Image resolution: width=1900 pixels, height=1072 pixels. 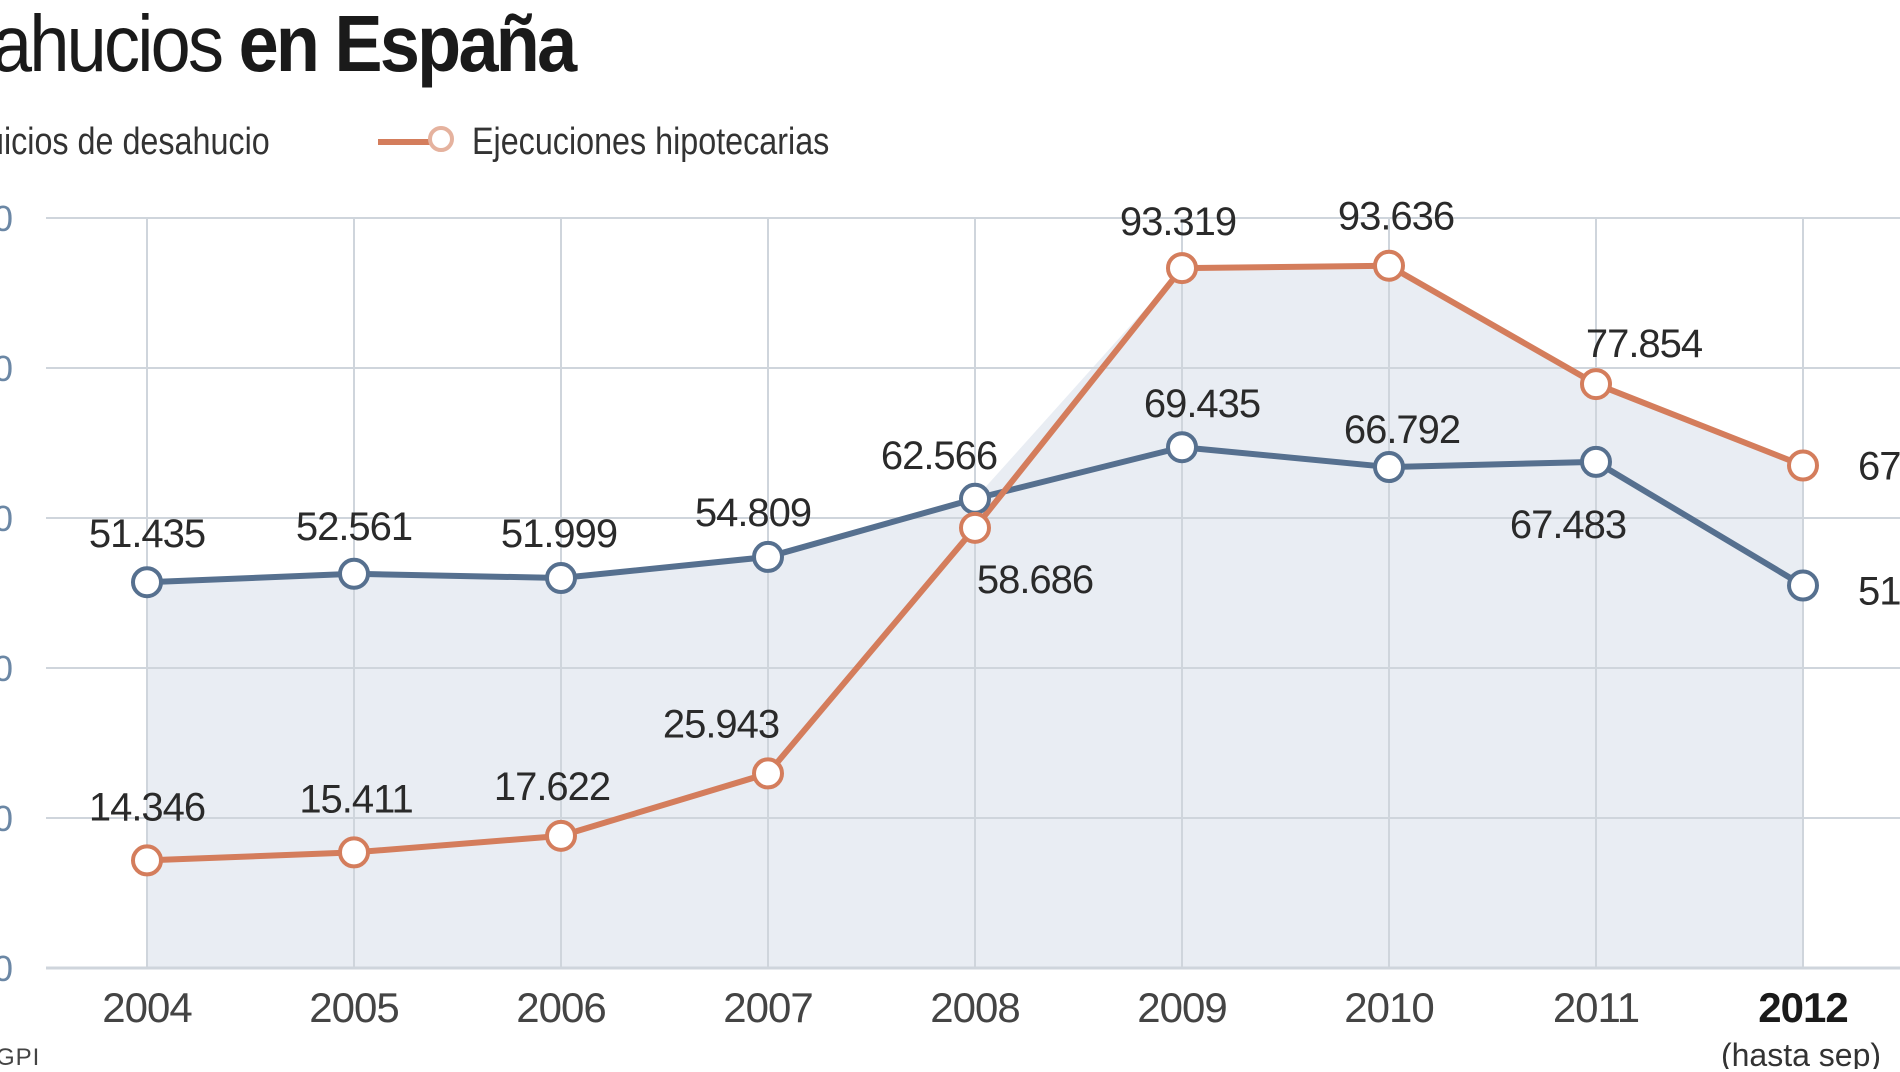 What do you see at coordinates (441, 139) in the screenshot?
I see `legend-marker-series2` at bounding box center [441, 139].